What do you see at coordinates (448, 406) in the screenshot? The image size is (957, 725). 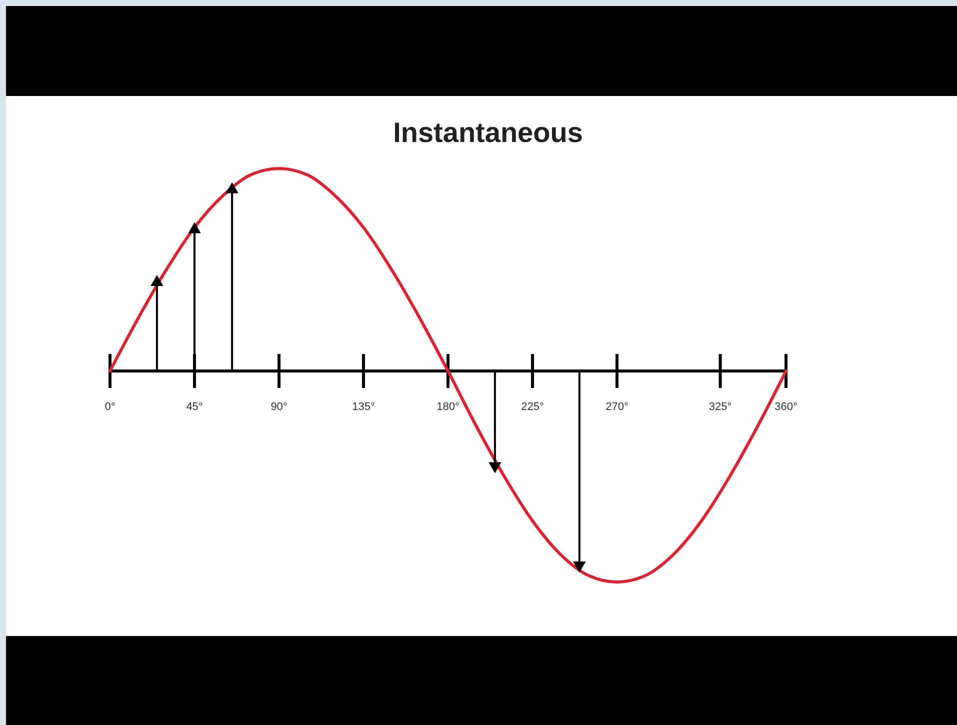 I see `x-tick-label: 180°` at bounding box center [448, 406].